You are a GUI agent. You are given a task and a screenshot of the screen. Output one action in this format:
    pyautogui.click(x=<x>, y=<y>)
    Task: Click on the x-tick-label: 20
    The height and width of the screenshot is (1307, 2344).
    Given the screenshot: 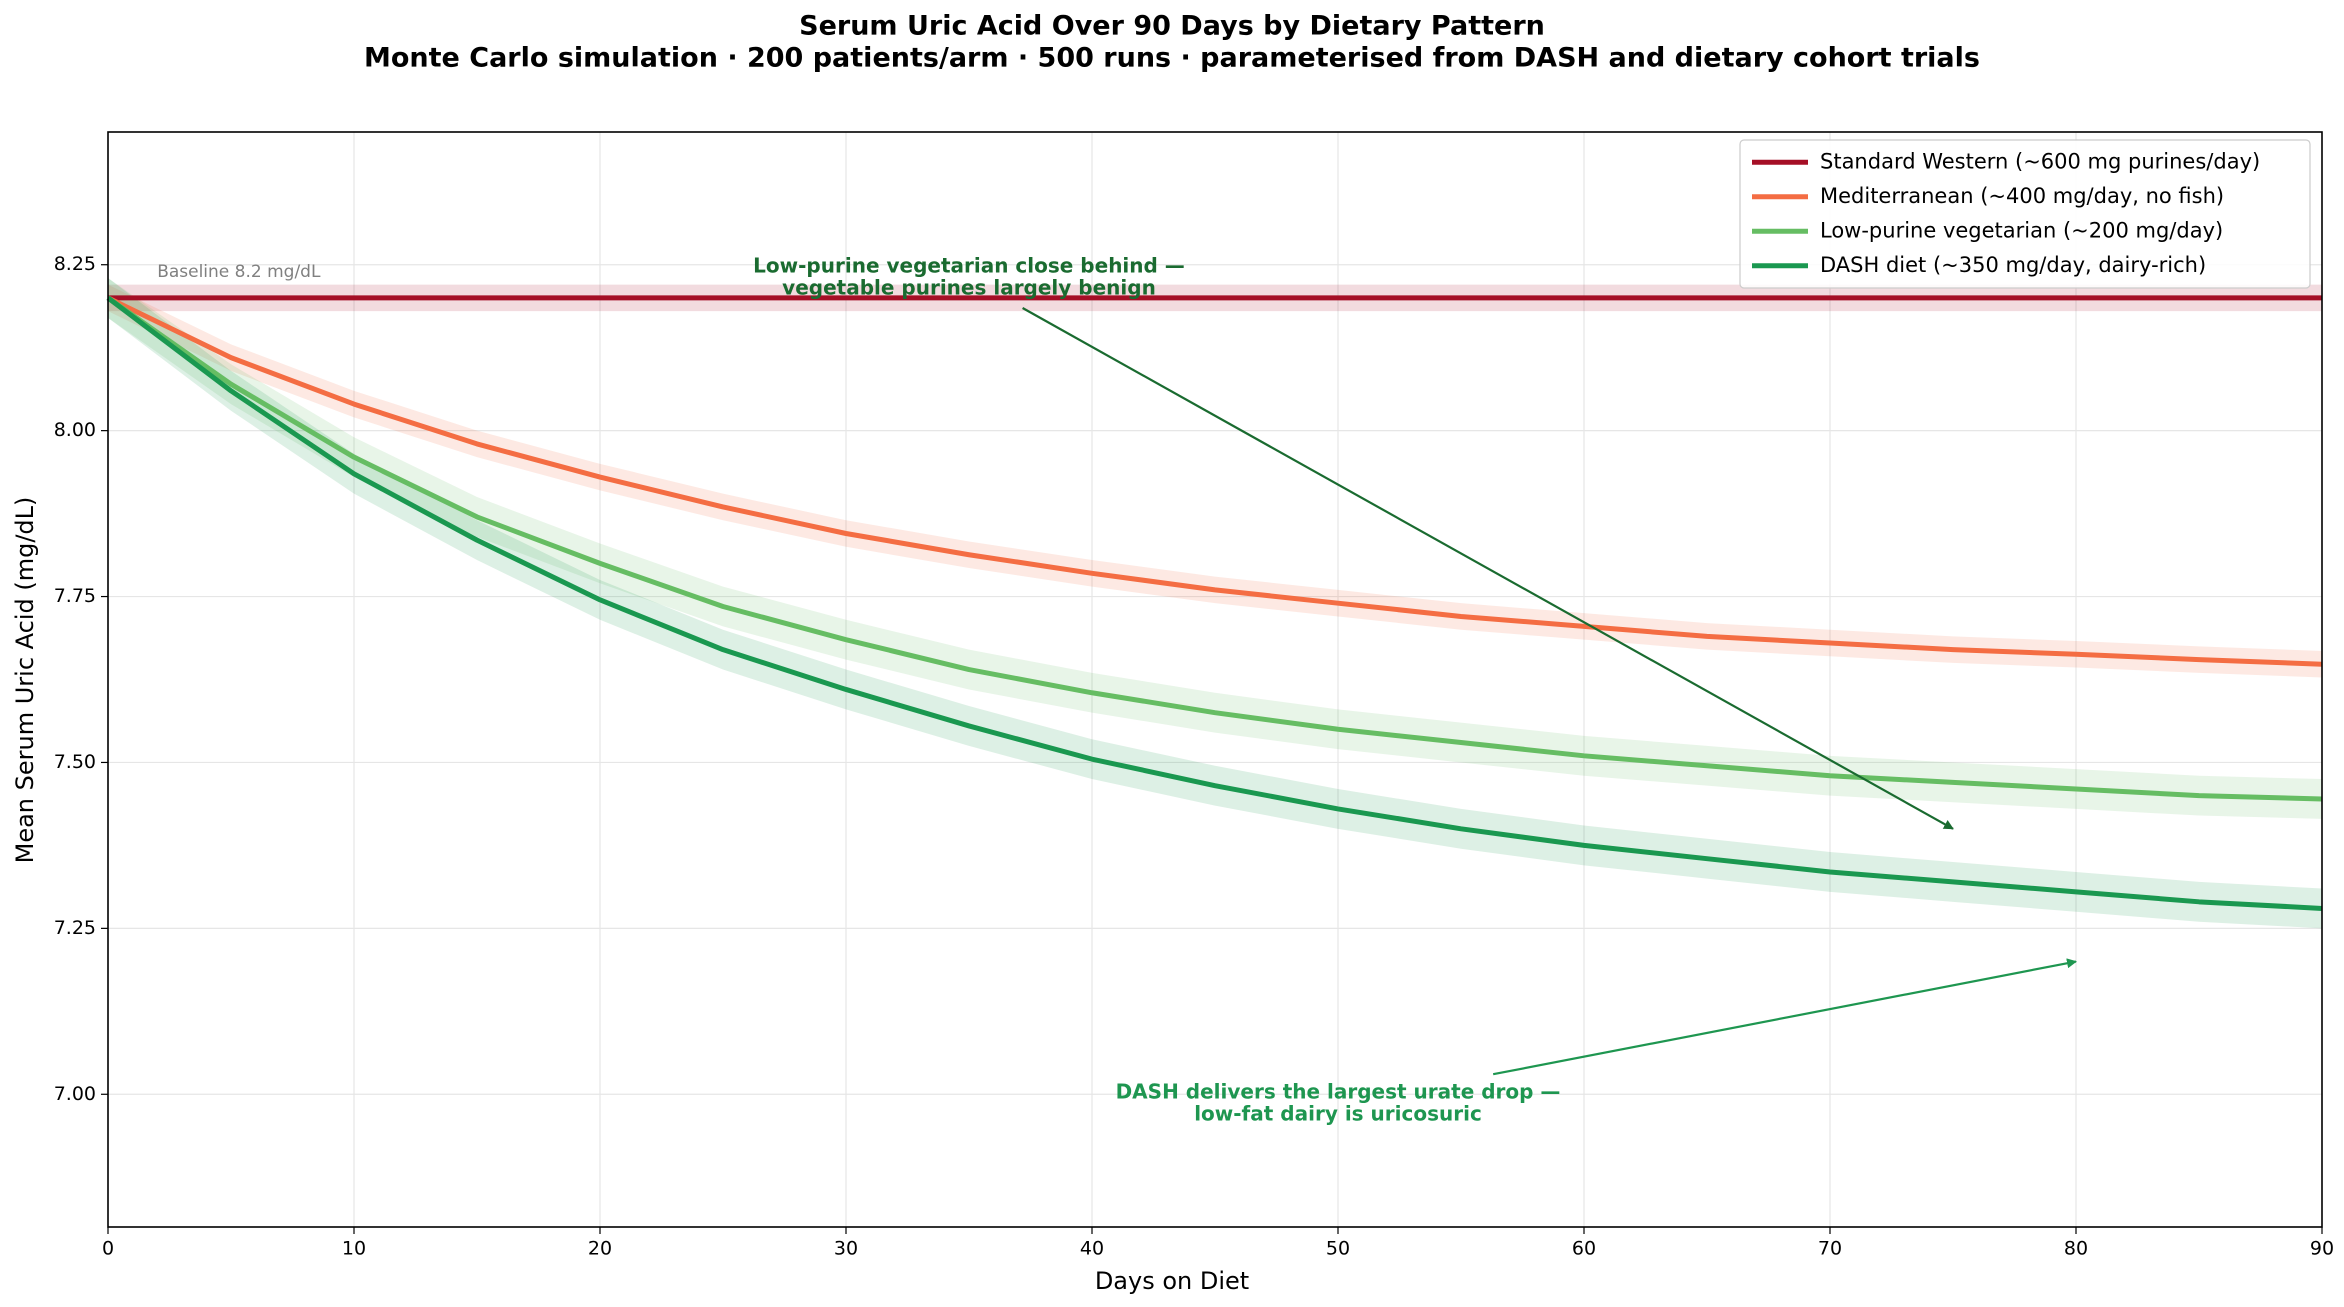 What is the action you would take?
    pyautogui.click(x=600, y=1249)
    